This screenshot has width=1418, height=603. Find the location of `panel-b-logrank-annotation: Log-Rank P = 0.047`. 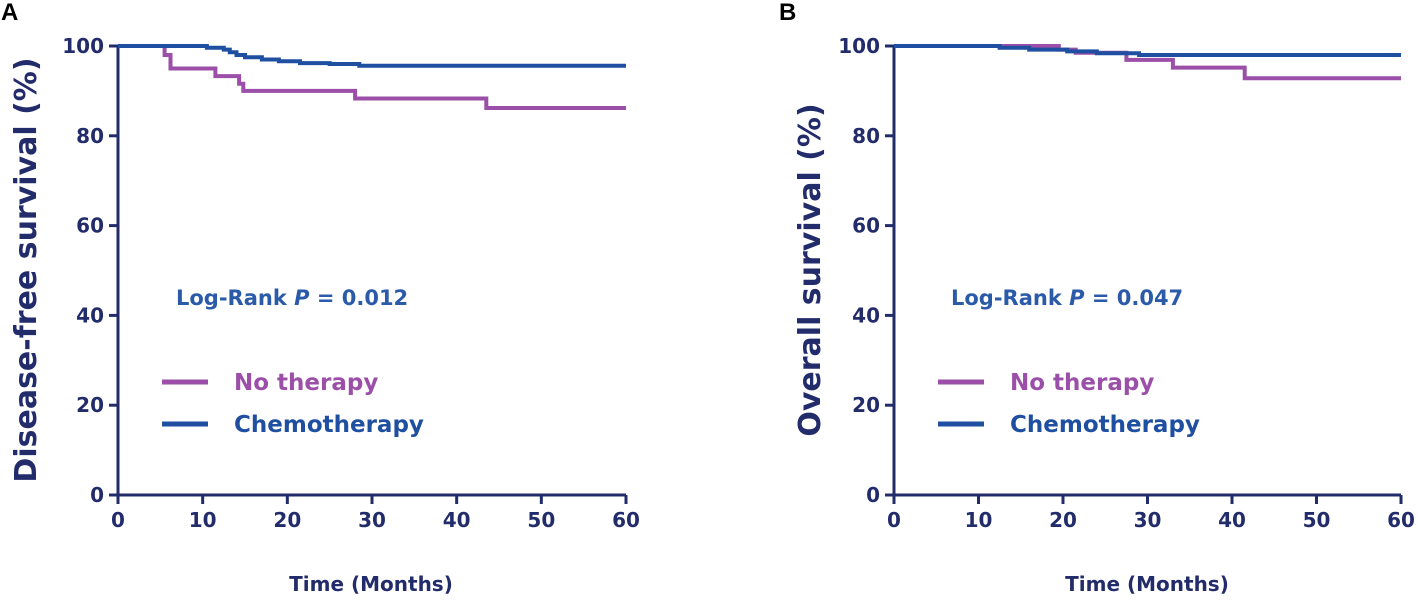

panel-b-logrank-annotation: Log-Rank P = 0.047 is located at coordinates (1067, 298).